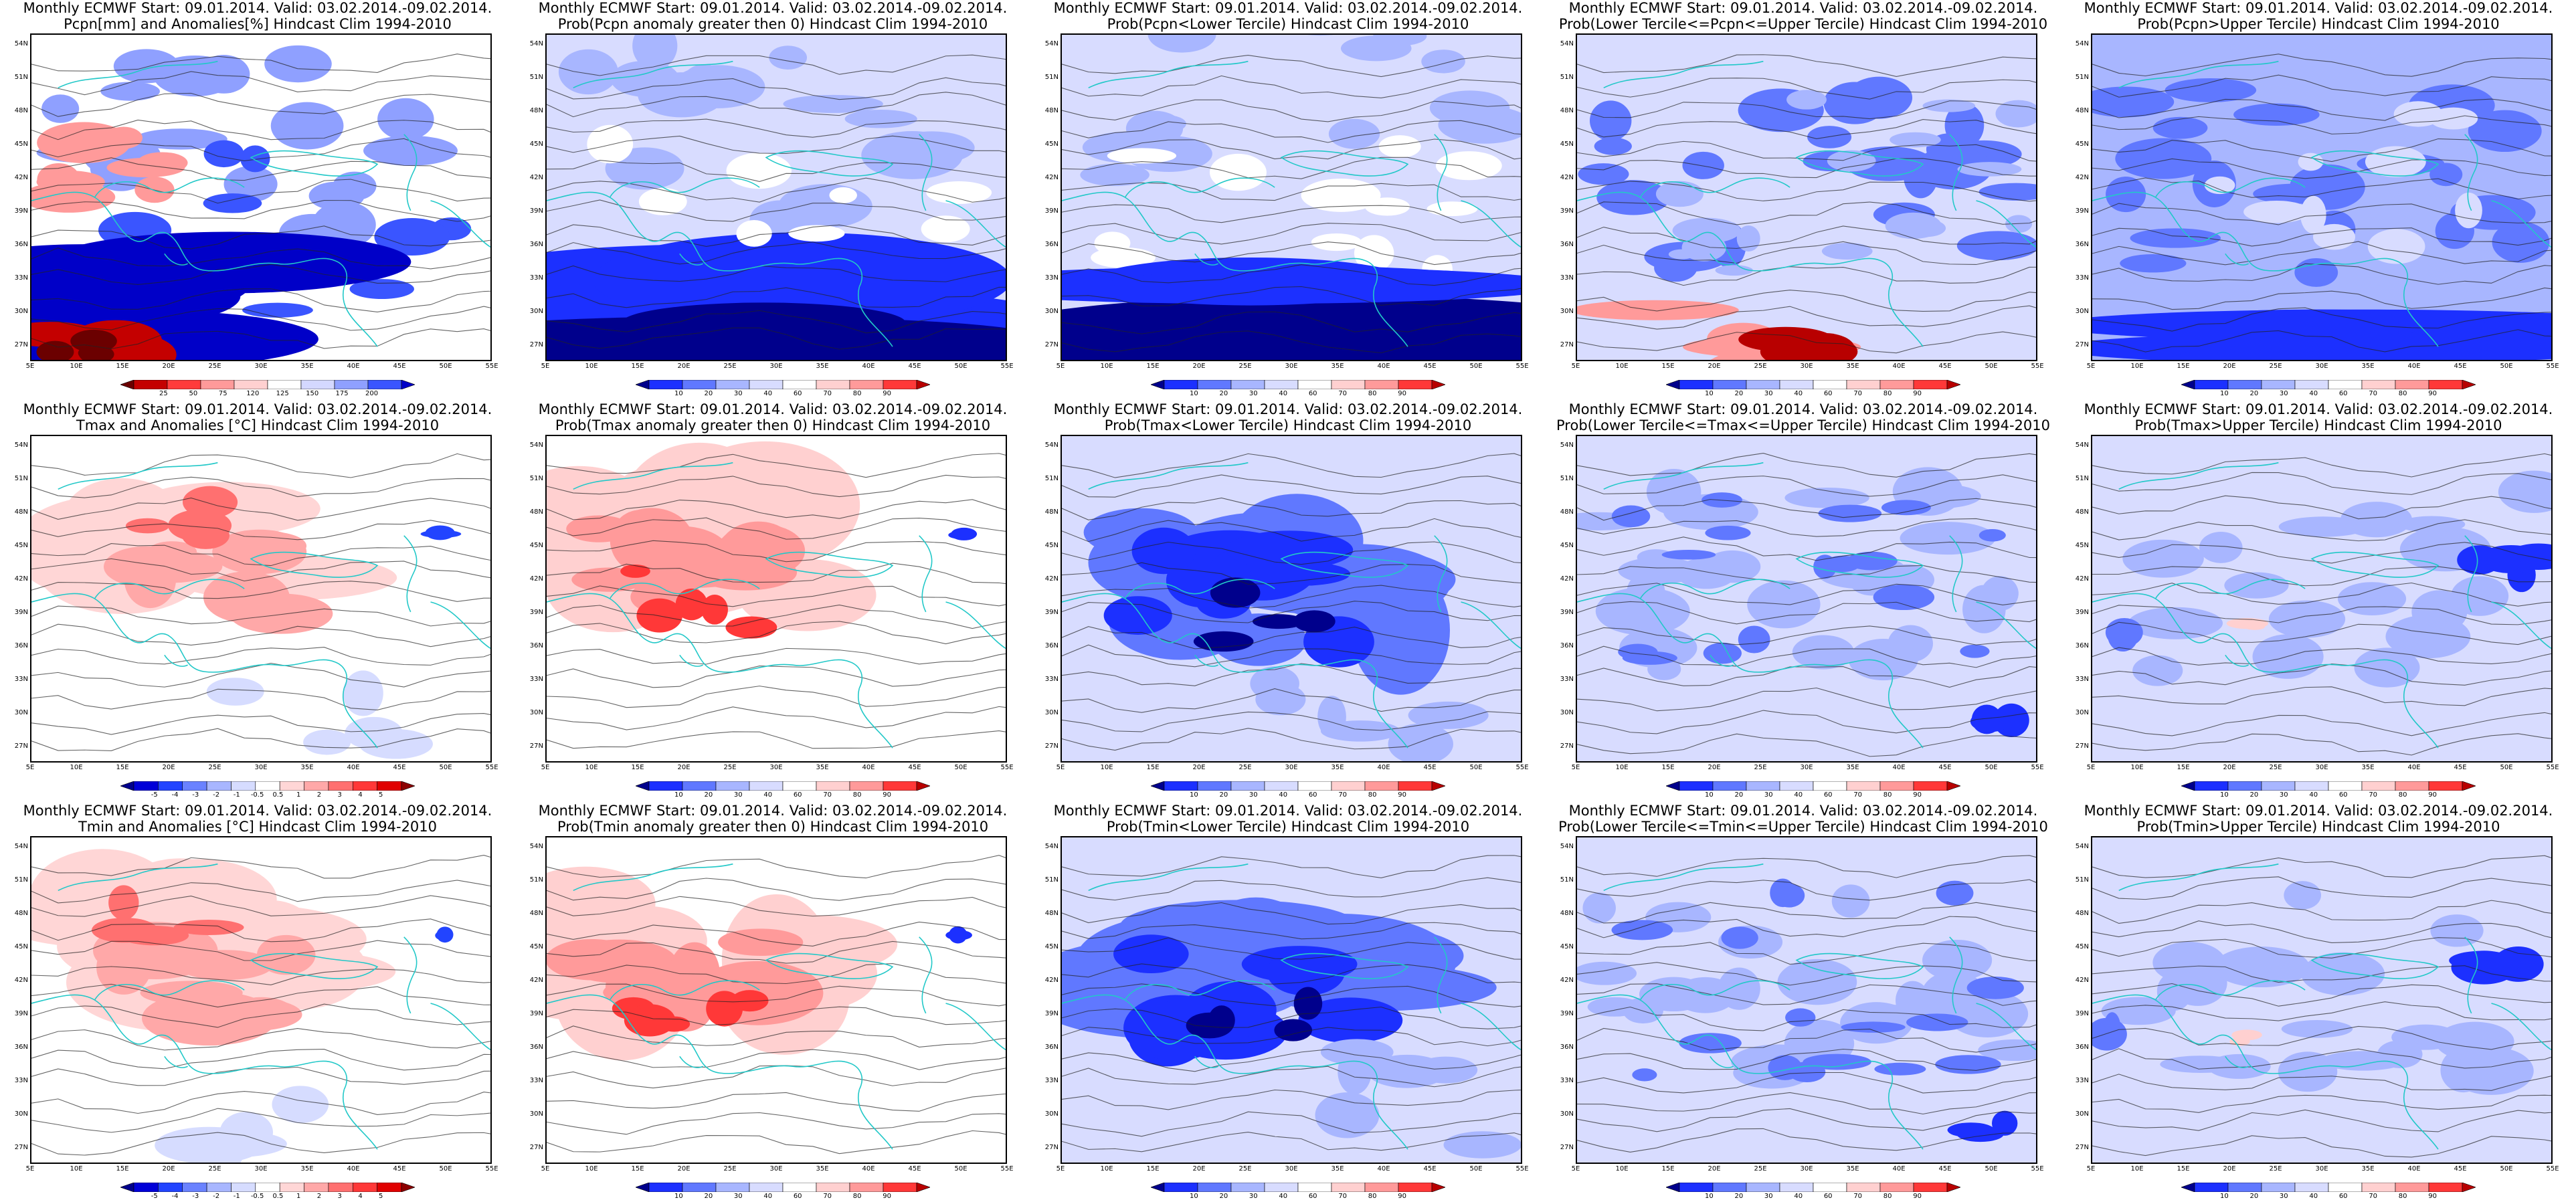  I want to click on longitude-label: 25E, so click(2275, 1169).